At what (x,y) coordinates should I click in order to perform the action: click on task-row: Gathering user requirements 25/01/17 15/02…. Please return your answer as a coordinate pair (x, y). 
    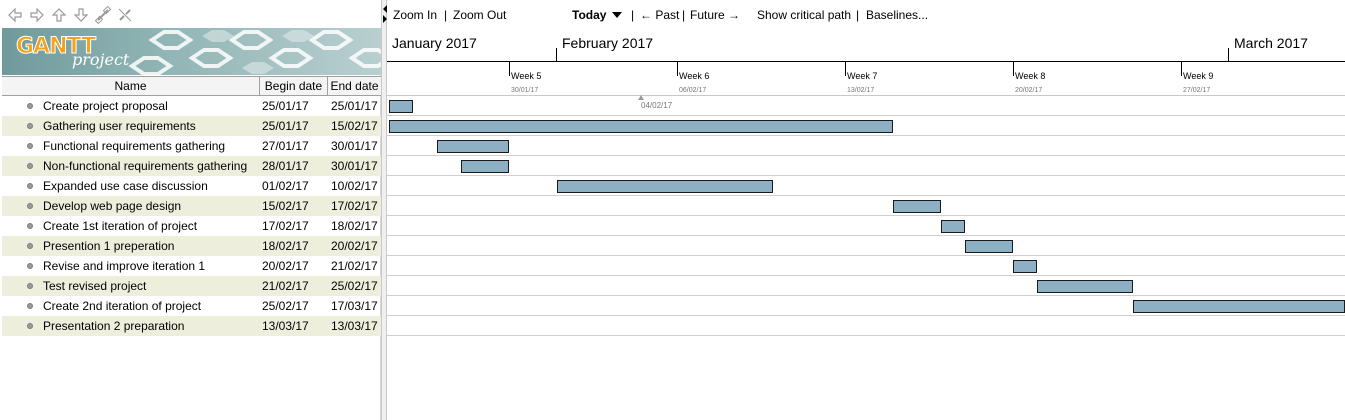
    Looking at the image, I should click on (191, 126).